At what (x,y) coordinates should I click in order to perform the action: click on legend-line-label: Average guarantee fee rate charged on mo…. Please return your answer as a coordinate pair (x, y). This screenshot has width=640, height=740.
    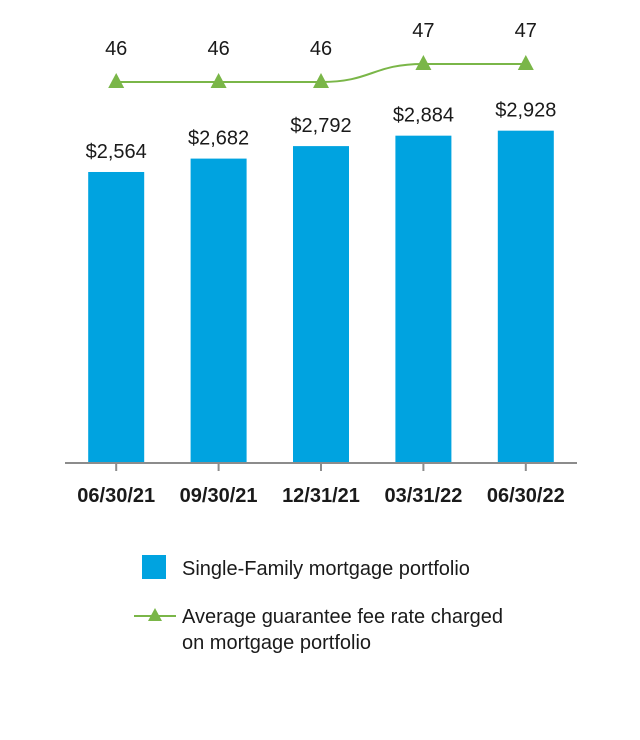
    Looking at the image, I should click on (345, 630).